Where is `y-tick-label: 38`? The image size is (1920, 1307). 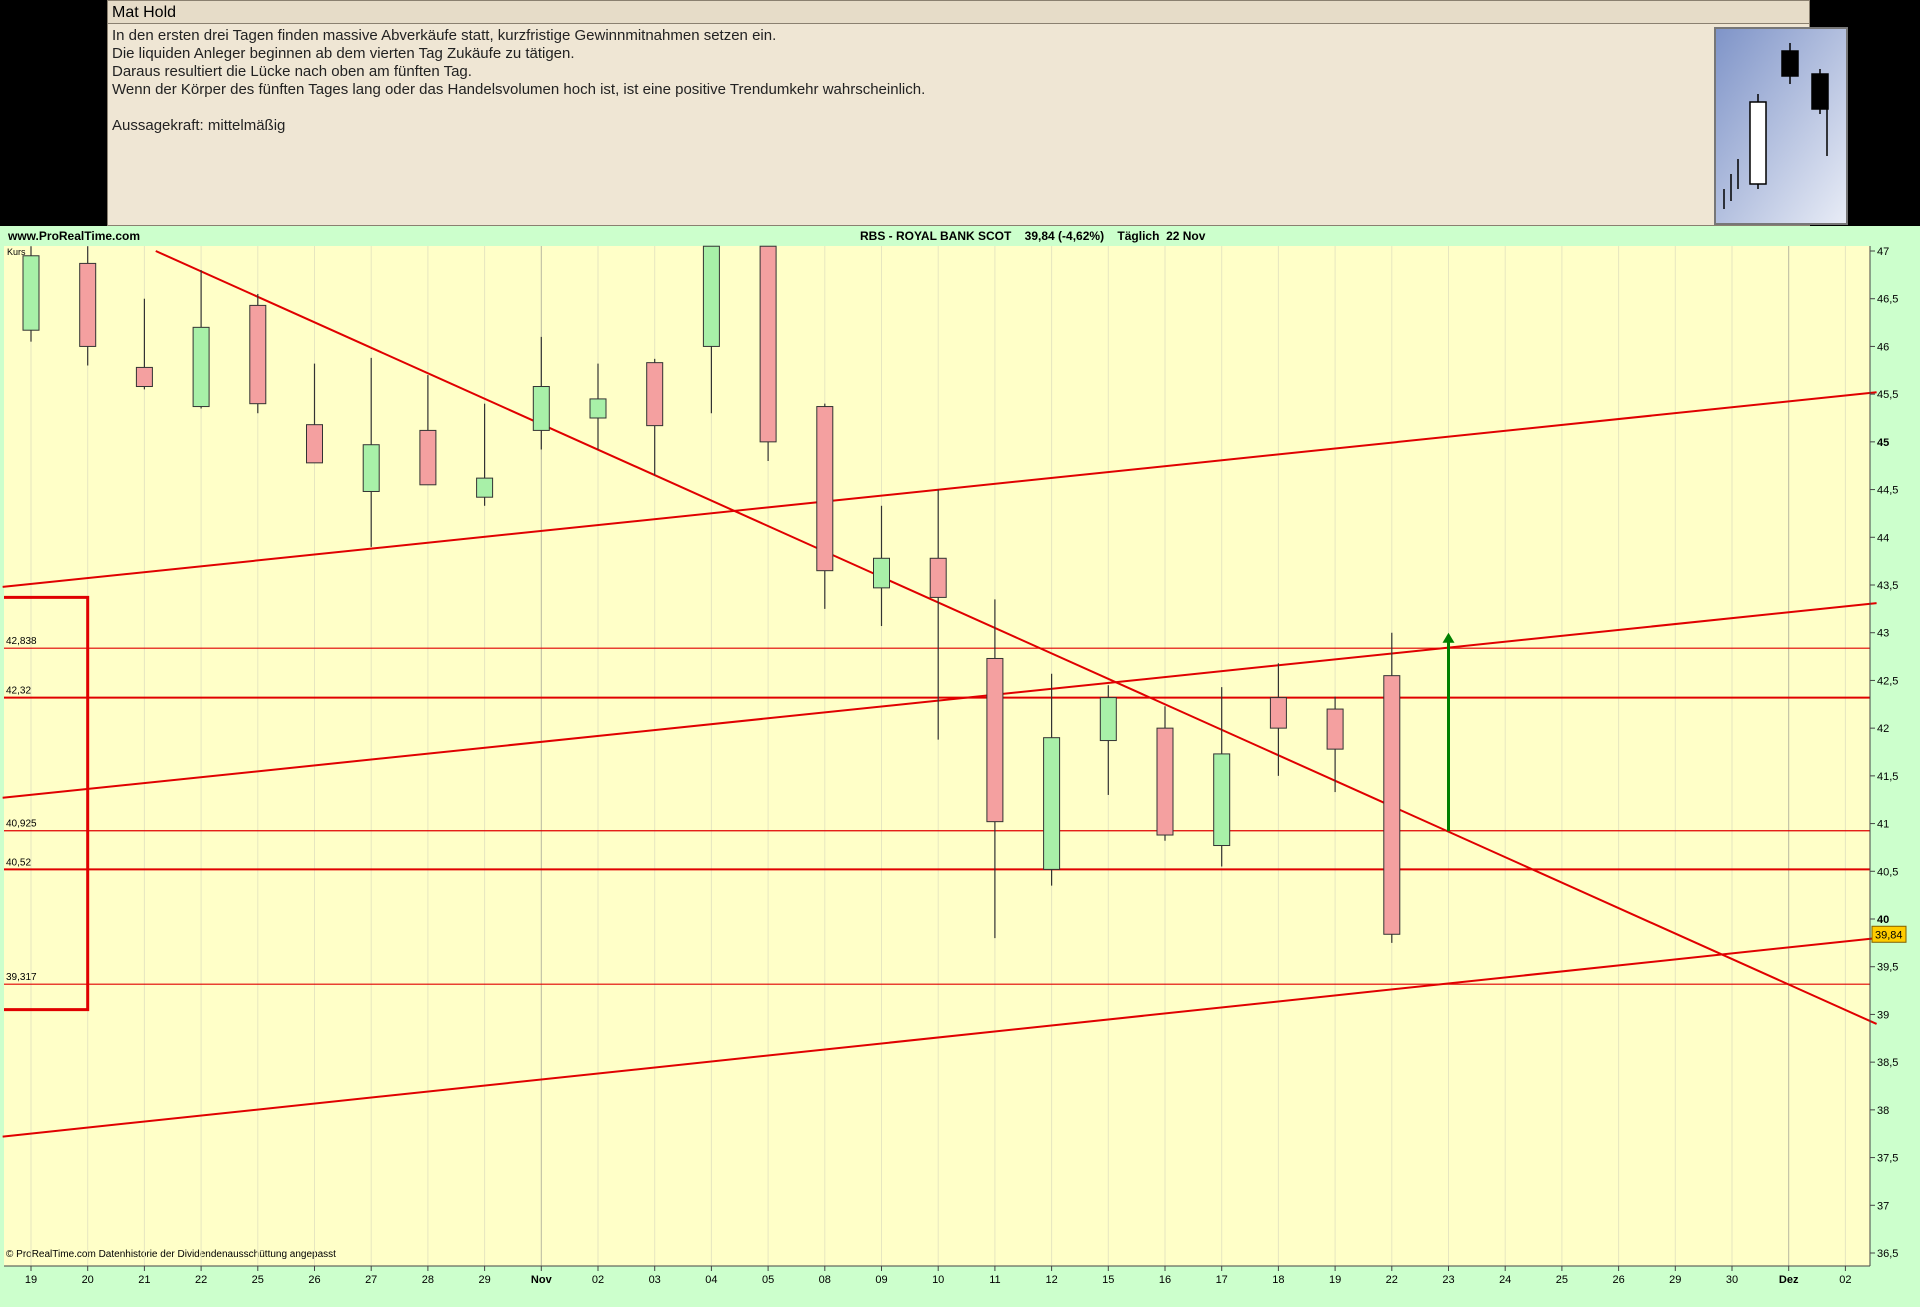
y-tick-label: 38 is located at coordinates (1883, 1111).